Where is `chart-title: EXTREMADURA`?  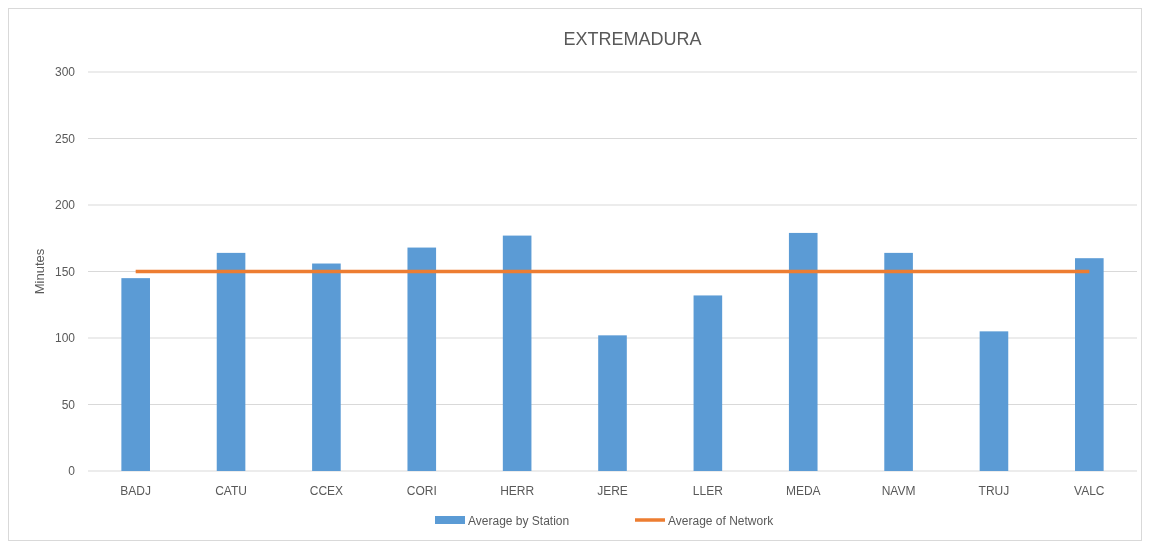
chart-title: EXTREMADURA is located at coordinates (632, 39).